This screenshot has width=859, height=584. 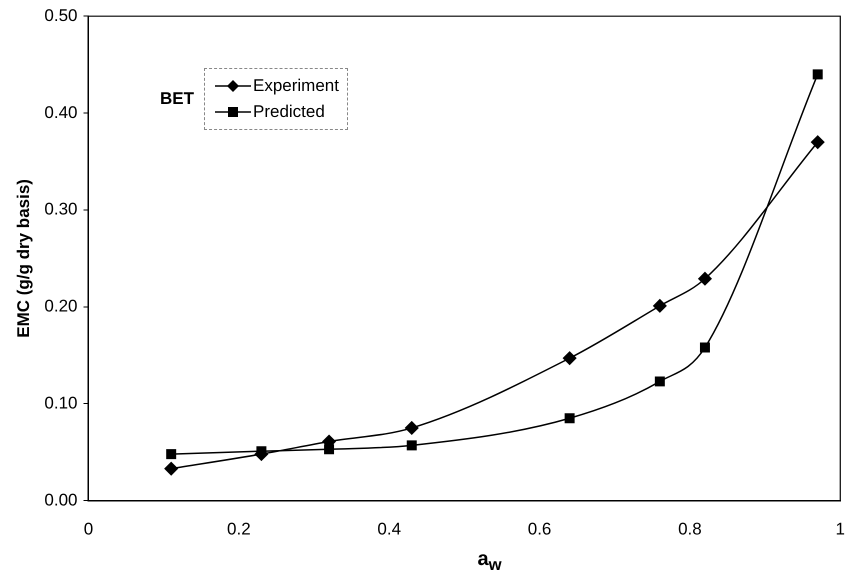 I want to click on legend-title: BET, so click(x=177, y=99).